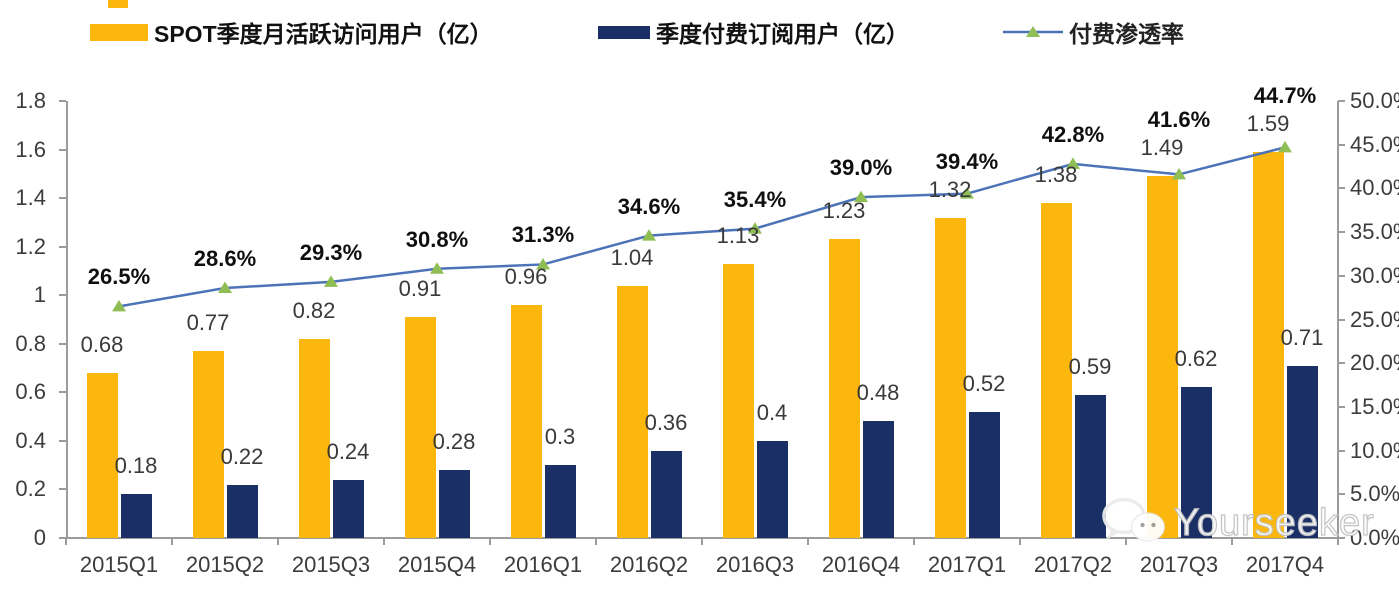 The height and width of the screenshot is (596, 1399). What do you see at coordinates (1374, 100) in the screenshot?
I see `right-axis-tick-label: 50.0%` at bounding box center [1374, 100].